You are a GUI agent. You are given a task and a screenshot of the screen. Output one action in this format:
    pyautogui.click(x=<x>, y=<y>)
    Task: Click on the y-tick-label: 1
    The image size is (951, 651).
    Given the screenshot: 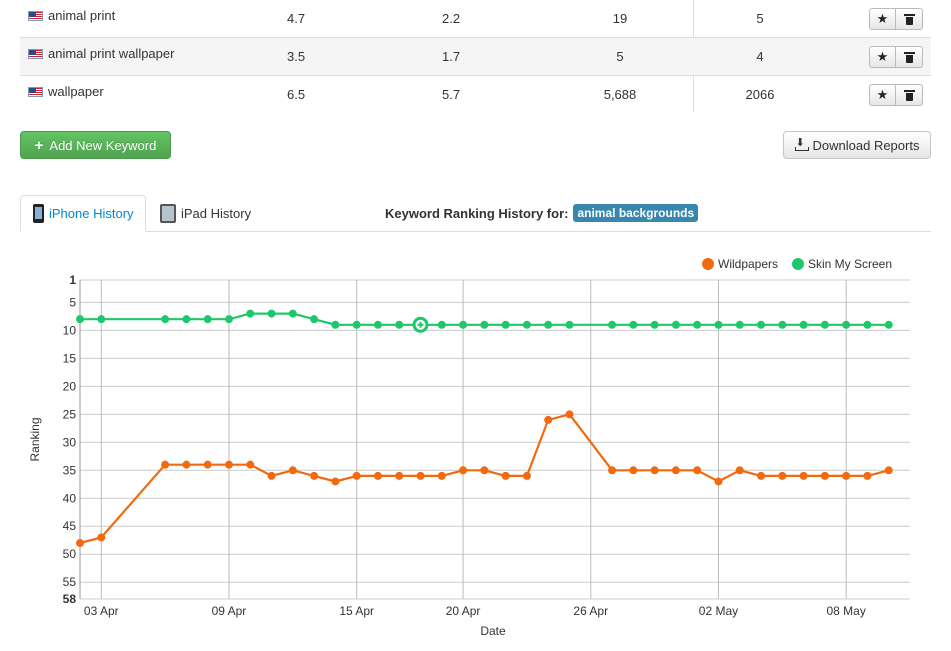 What is the action you would take?
    pyautogui.click(x=72, y=280)
    